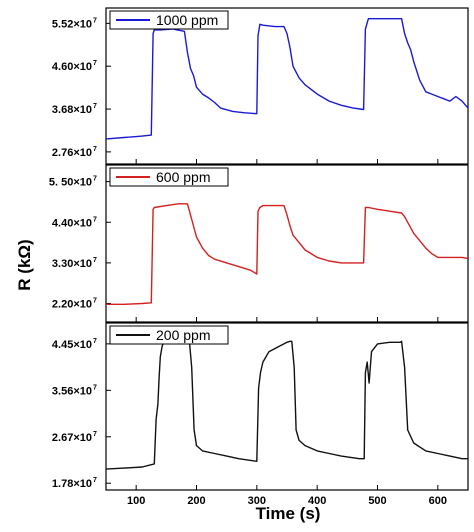  I want to click on legend-label: 600 ppm, so click(183, 177).